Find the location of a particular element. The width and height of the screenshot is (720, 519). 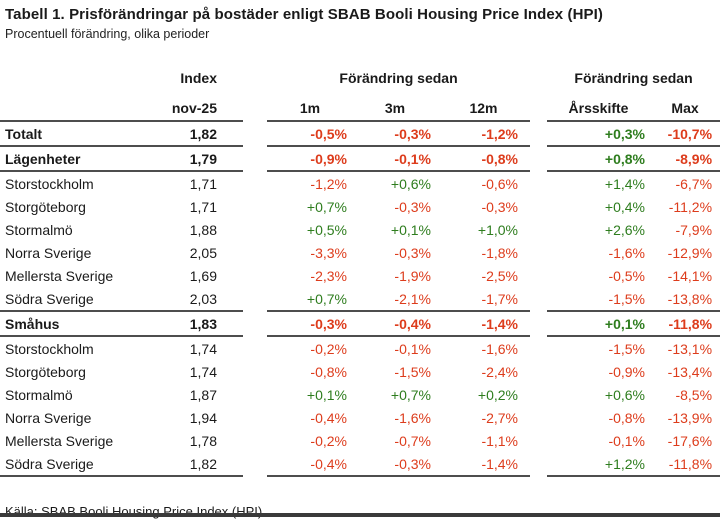

change-arsskifte: -0,9% is located at coordinates (627, 371).